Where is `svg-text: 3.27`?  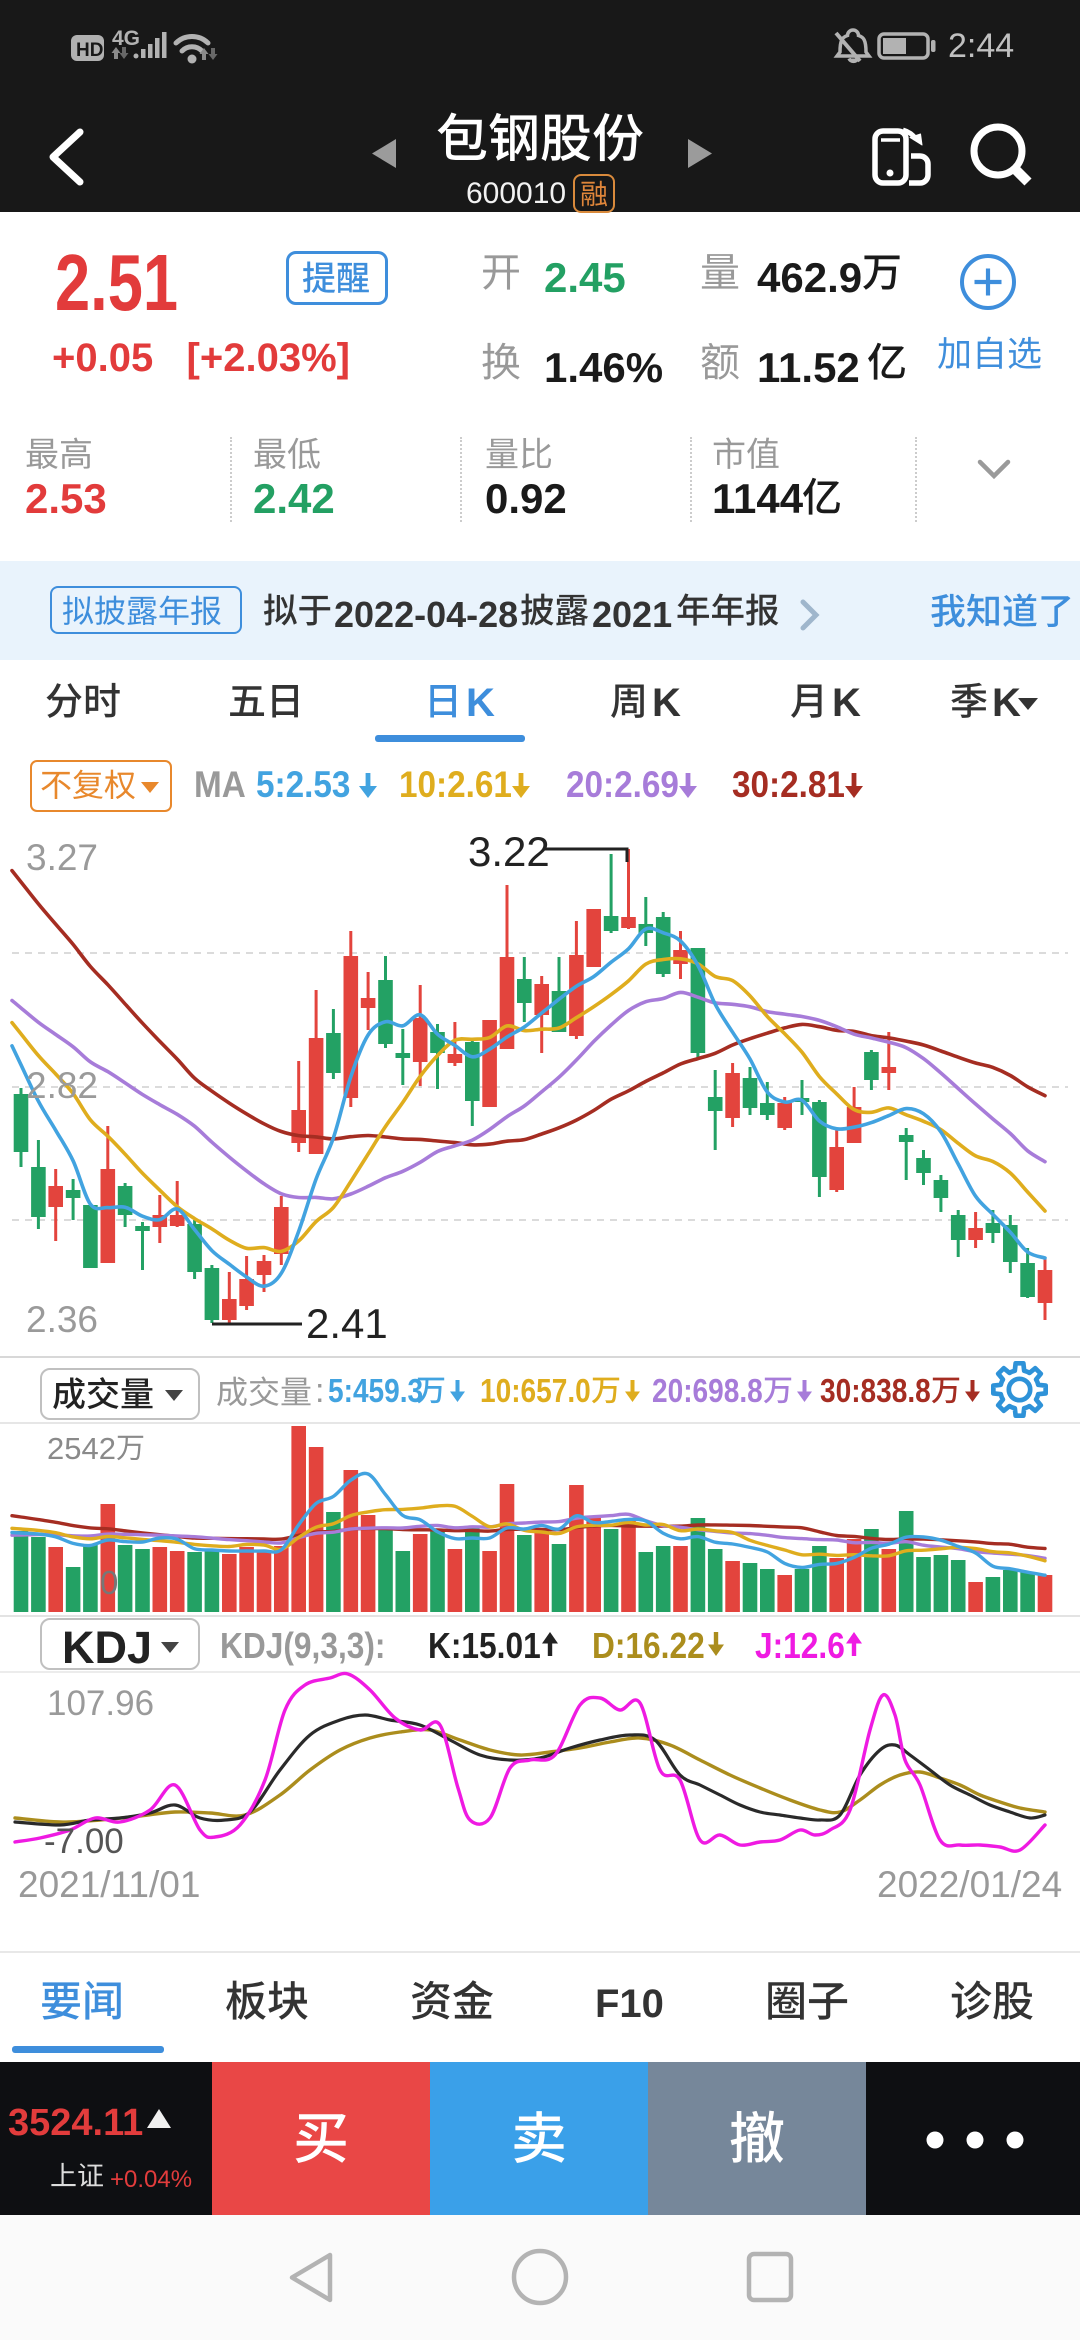
svg-text: 3.27 is located at coordinates (62, 857).